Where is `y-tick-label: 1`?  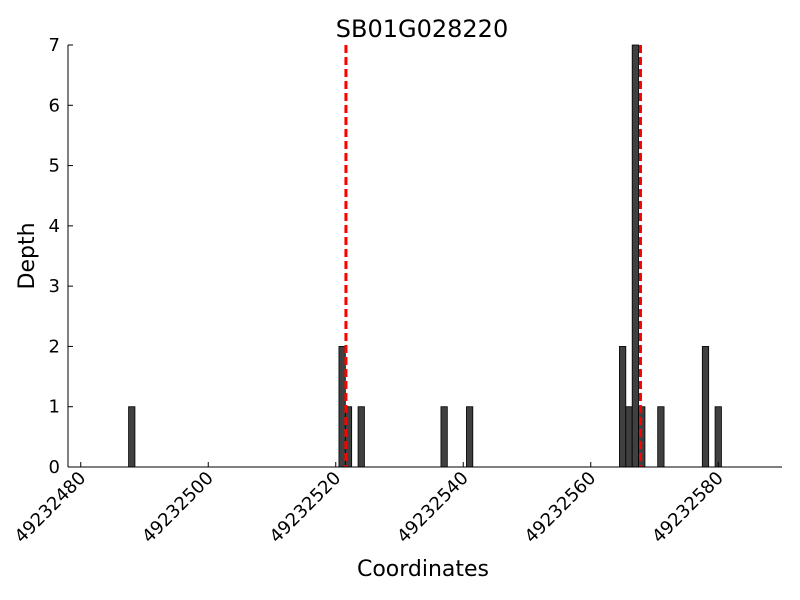
y-tick-label: 1 is located at coordinates (54, 407).